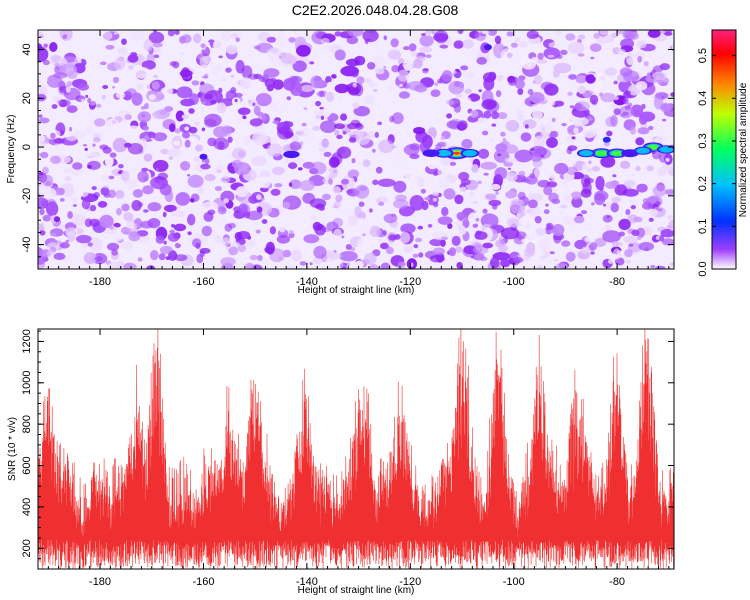 The image size is (750, 600). I want to click on snr-x-axis-label: Height of straight line (km), so click(356, 590).